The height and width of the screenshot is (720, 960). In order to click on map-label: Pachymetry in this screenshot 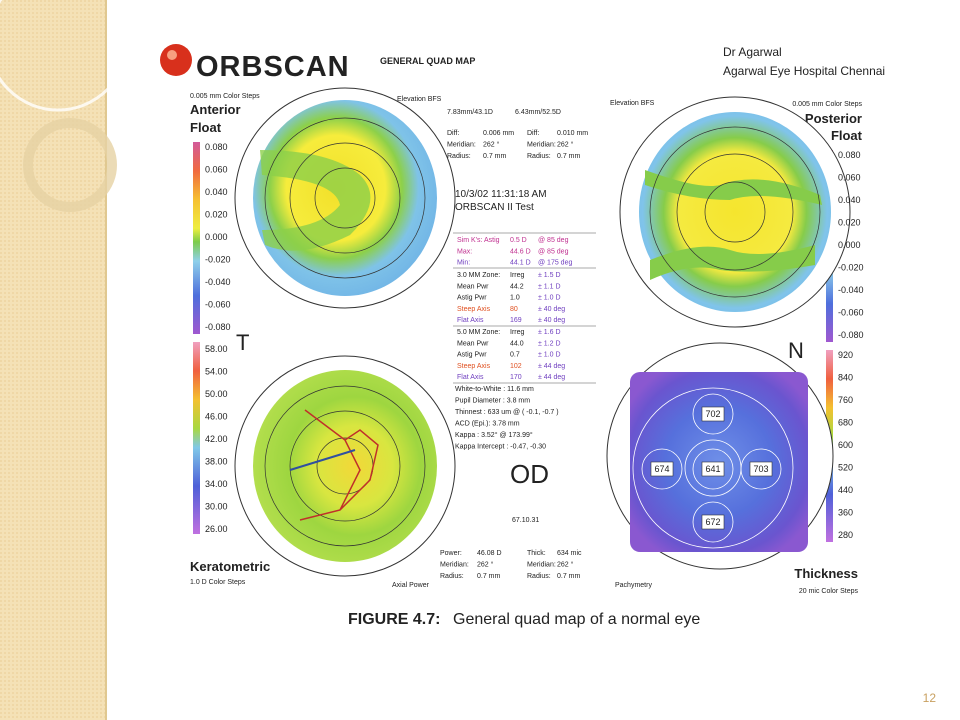, I will do `click(633, 585)`.